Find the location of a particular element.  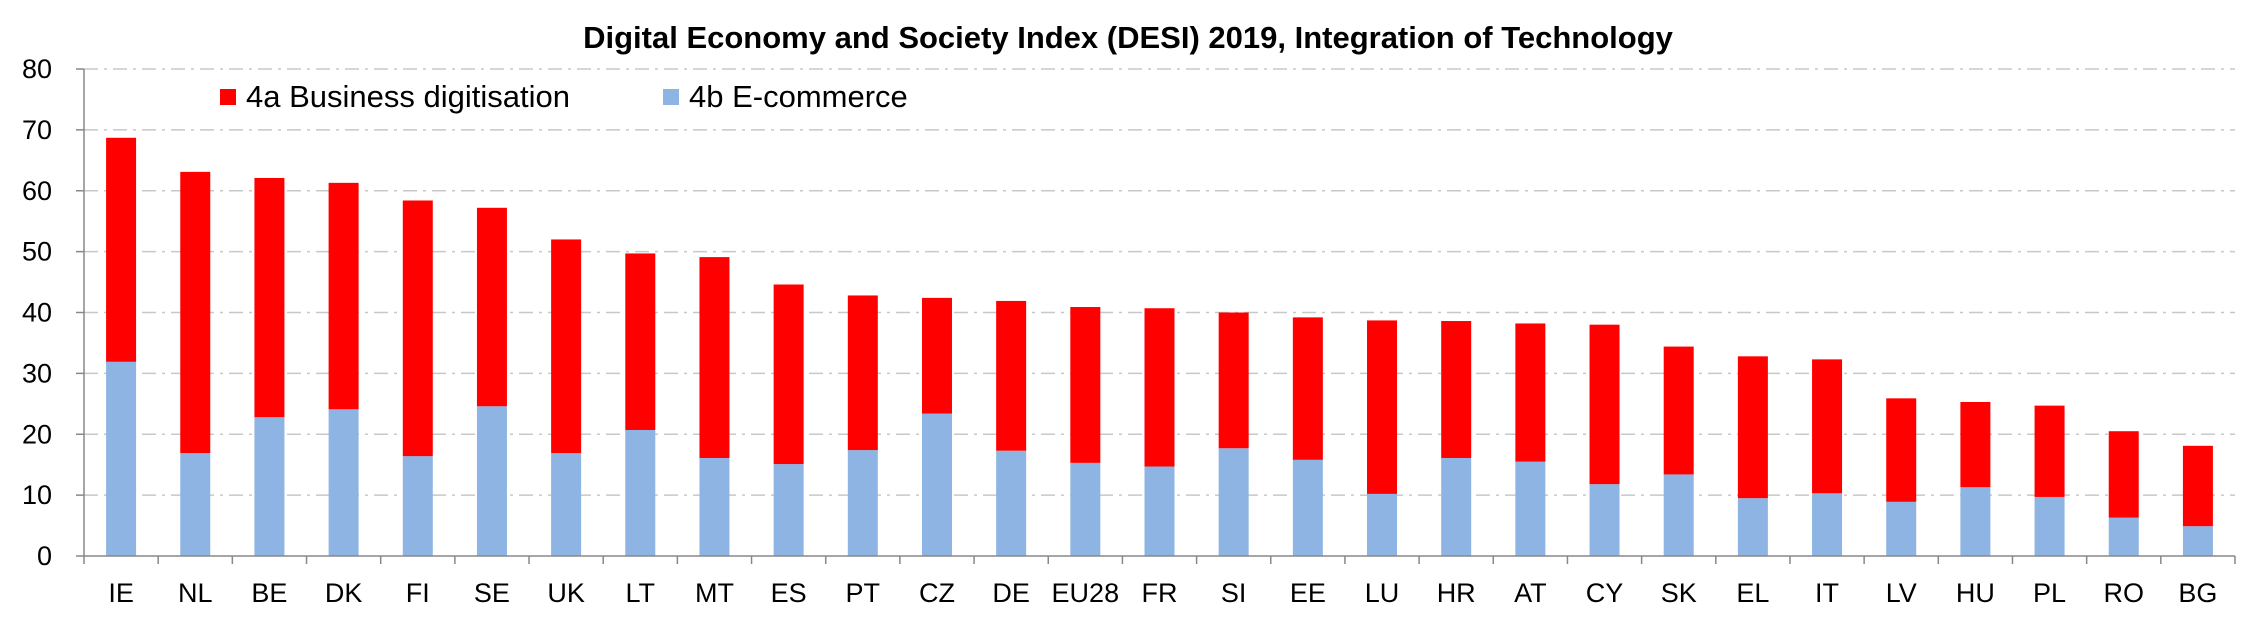

bar-it-e-commerce is located at coordinates (1827, 524).